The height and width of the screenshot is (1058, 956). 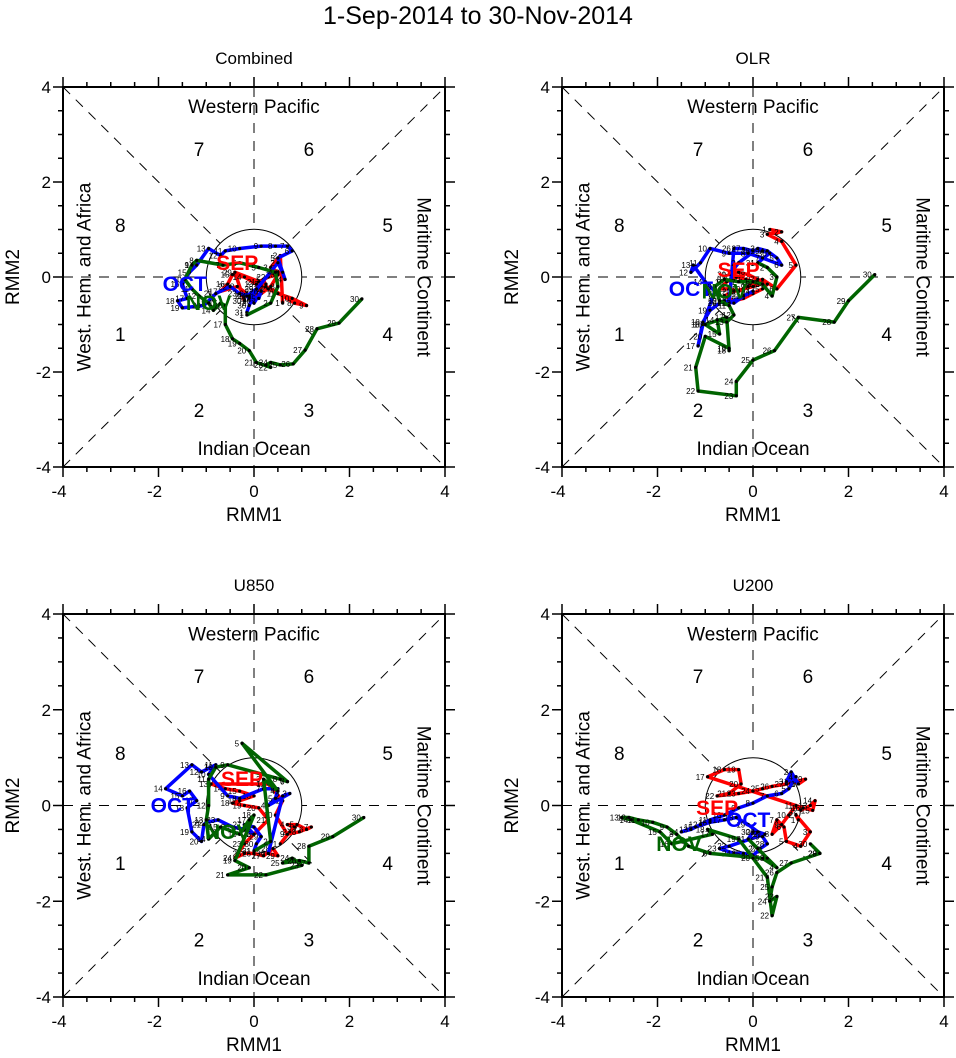 What do you see at coordinates (277, 272) in the screenshot?
I see `day-label: 3` at bounding box center [277, 272].